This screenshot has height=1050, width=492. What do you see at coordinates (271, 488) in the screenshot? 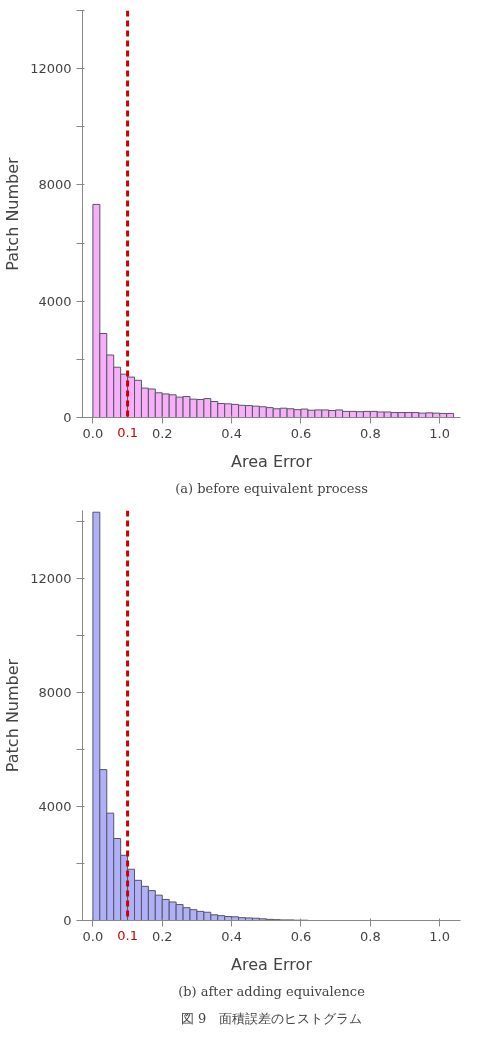
I see `text: (a) before equivalent process` at bounding box center [271, 488].